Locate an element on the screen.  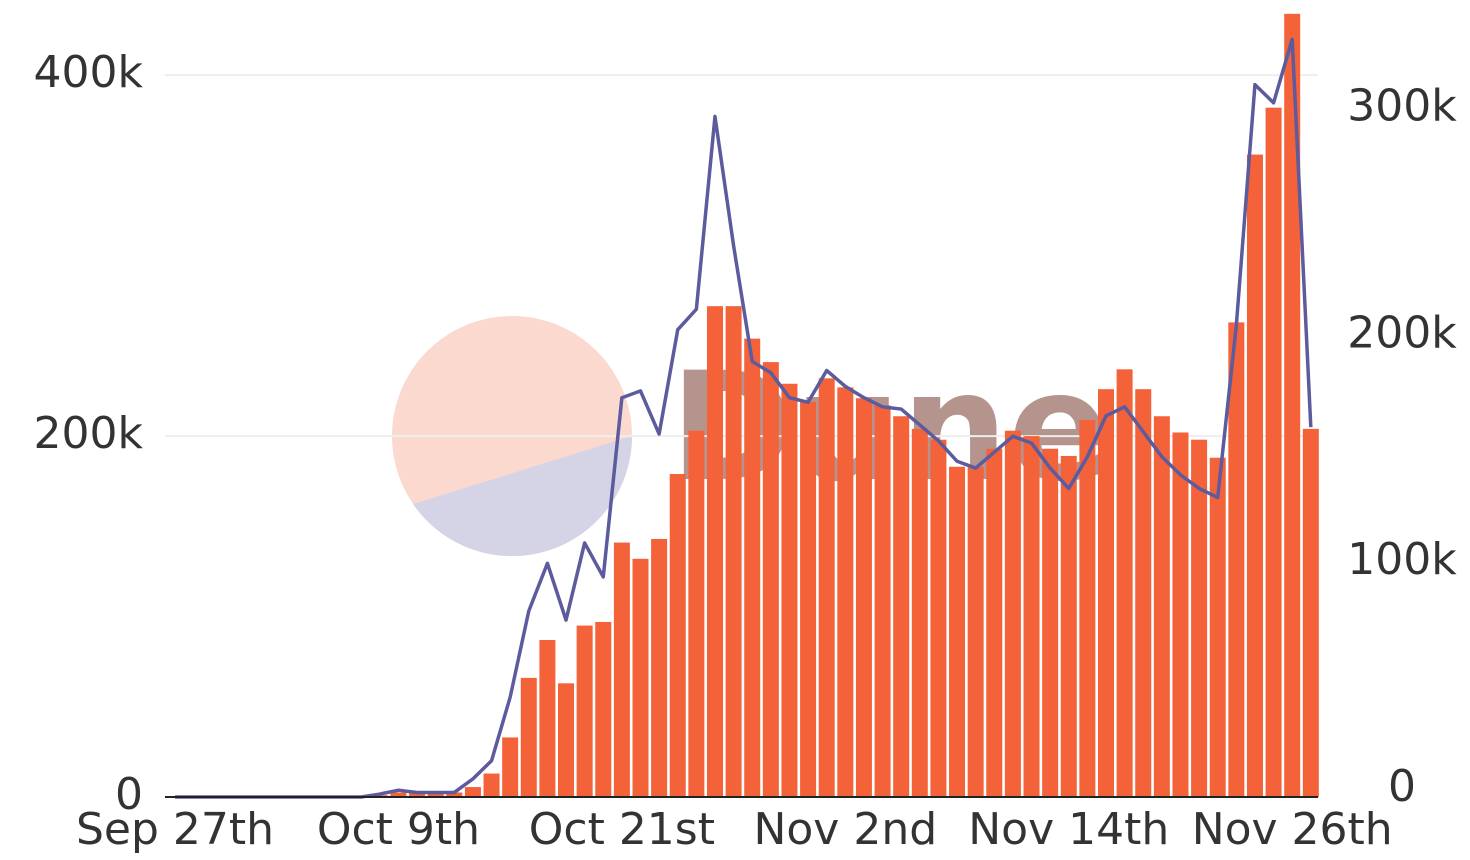
y2-tick-label: 300k is located at coordinates (1402, 105).